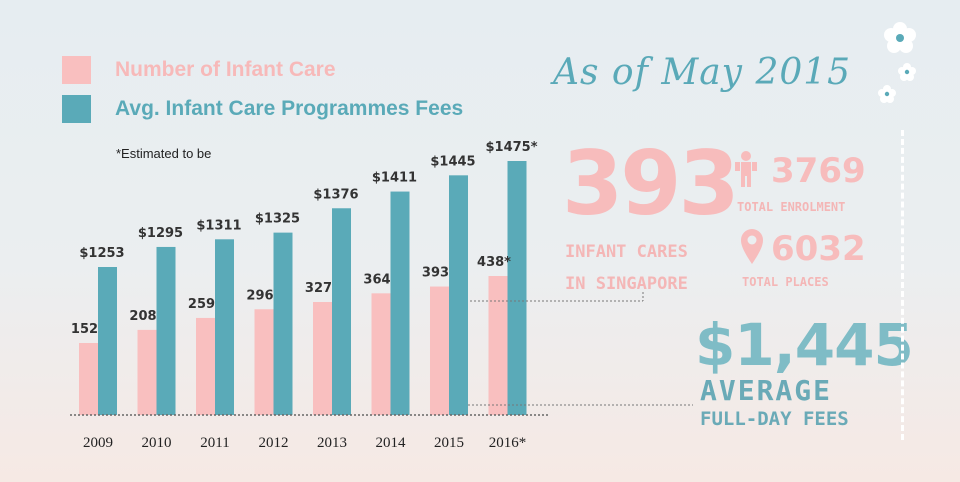  I want to click on as-of-title: As of May 2015, so click(702, 72).